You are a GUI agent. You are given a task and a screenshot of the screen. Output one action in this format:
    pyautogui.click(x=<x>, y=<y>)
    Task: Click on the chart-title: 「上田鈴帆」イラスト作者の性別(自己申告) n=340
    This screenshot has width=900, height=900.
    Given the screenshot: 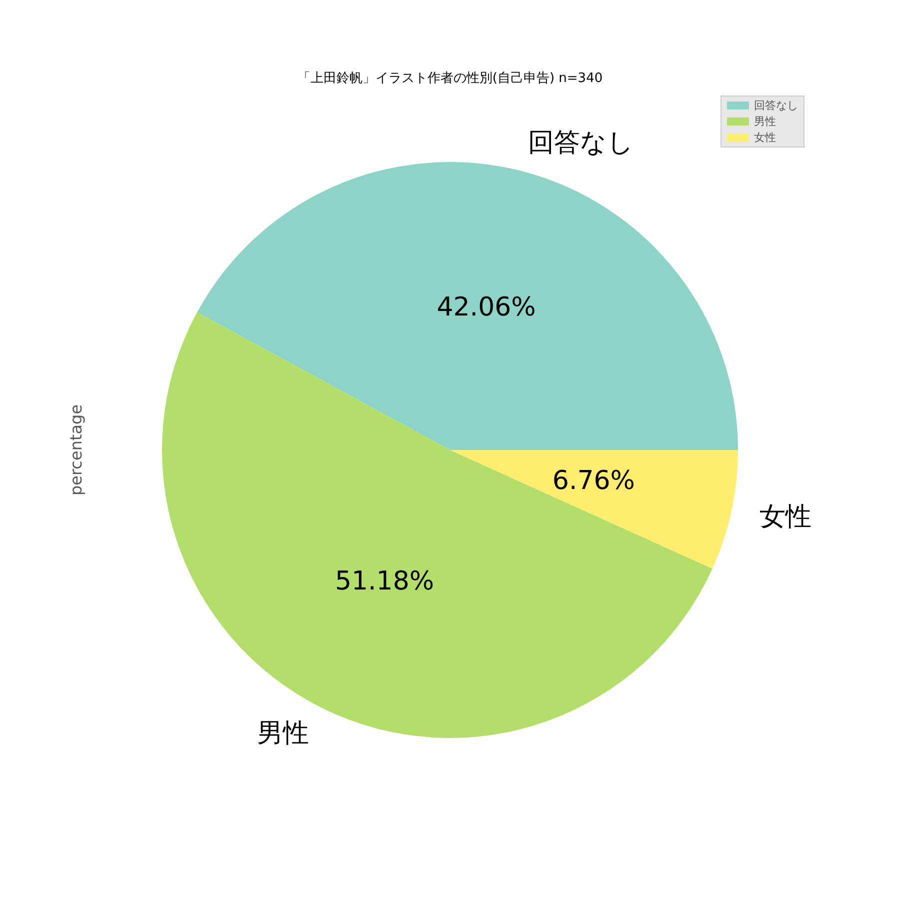 What is the action you would take?
    pyautogui.click(x=450, y=78)
    